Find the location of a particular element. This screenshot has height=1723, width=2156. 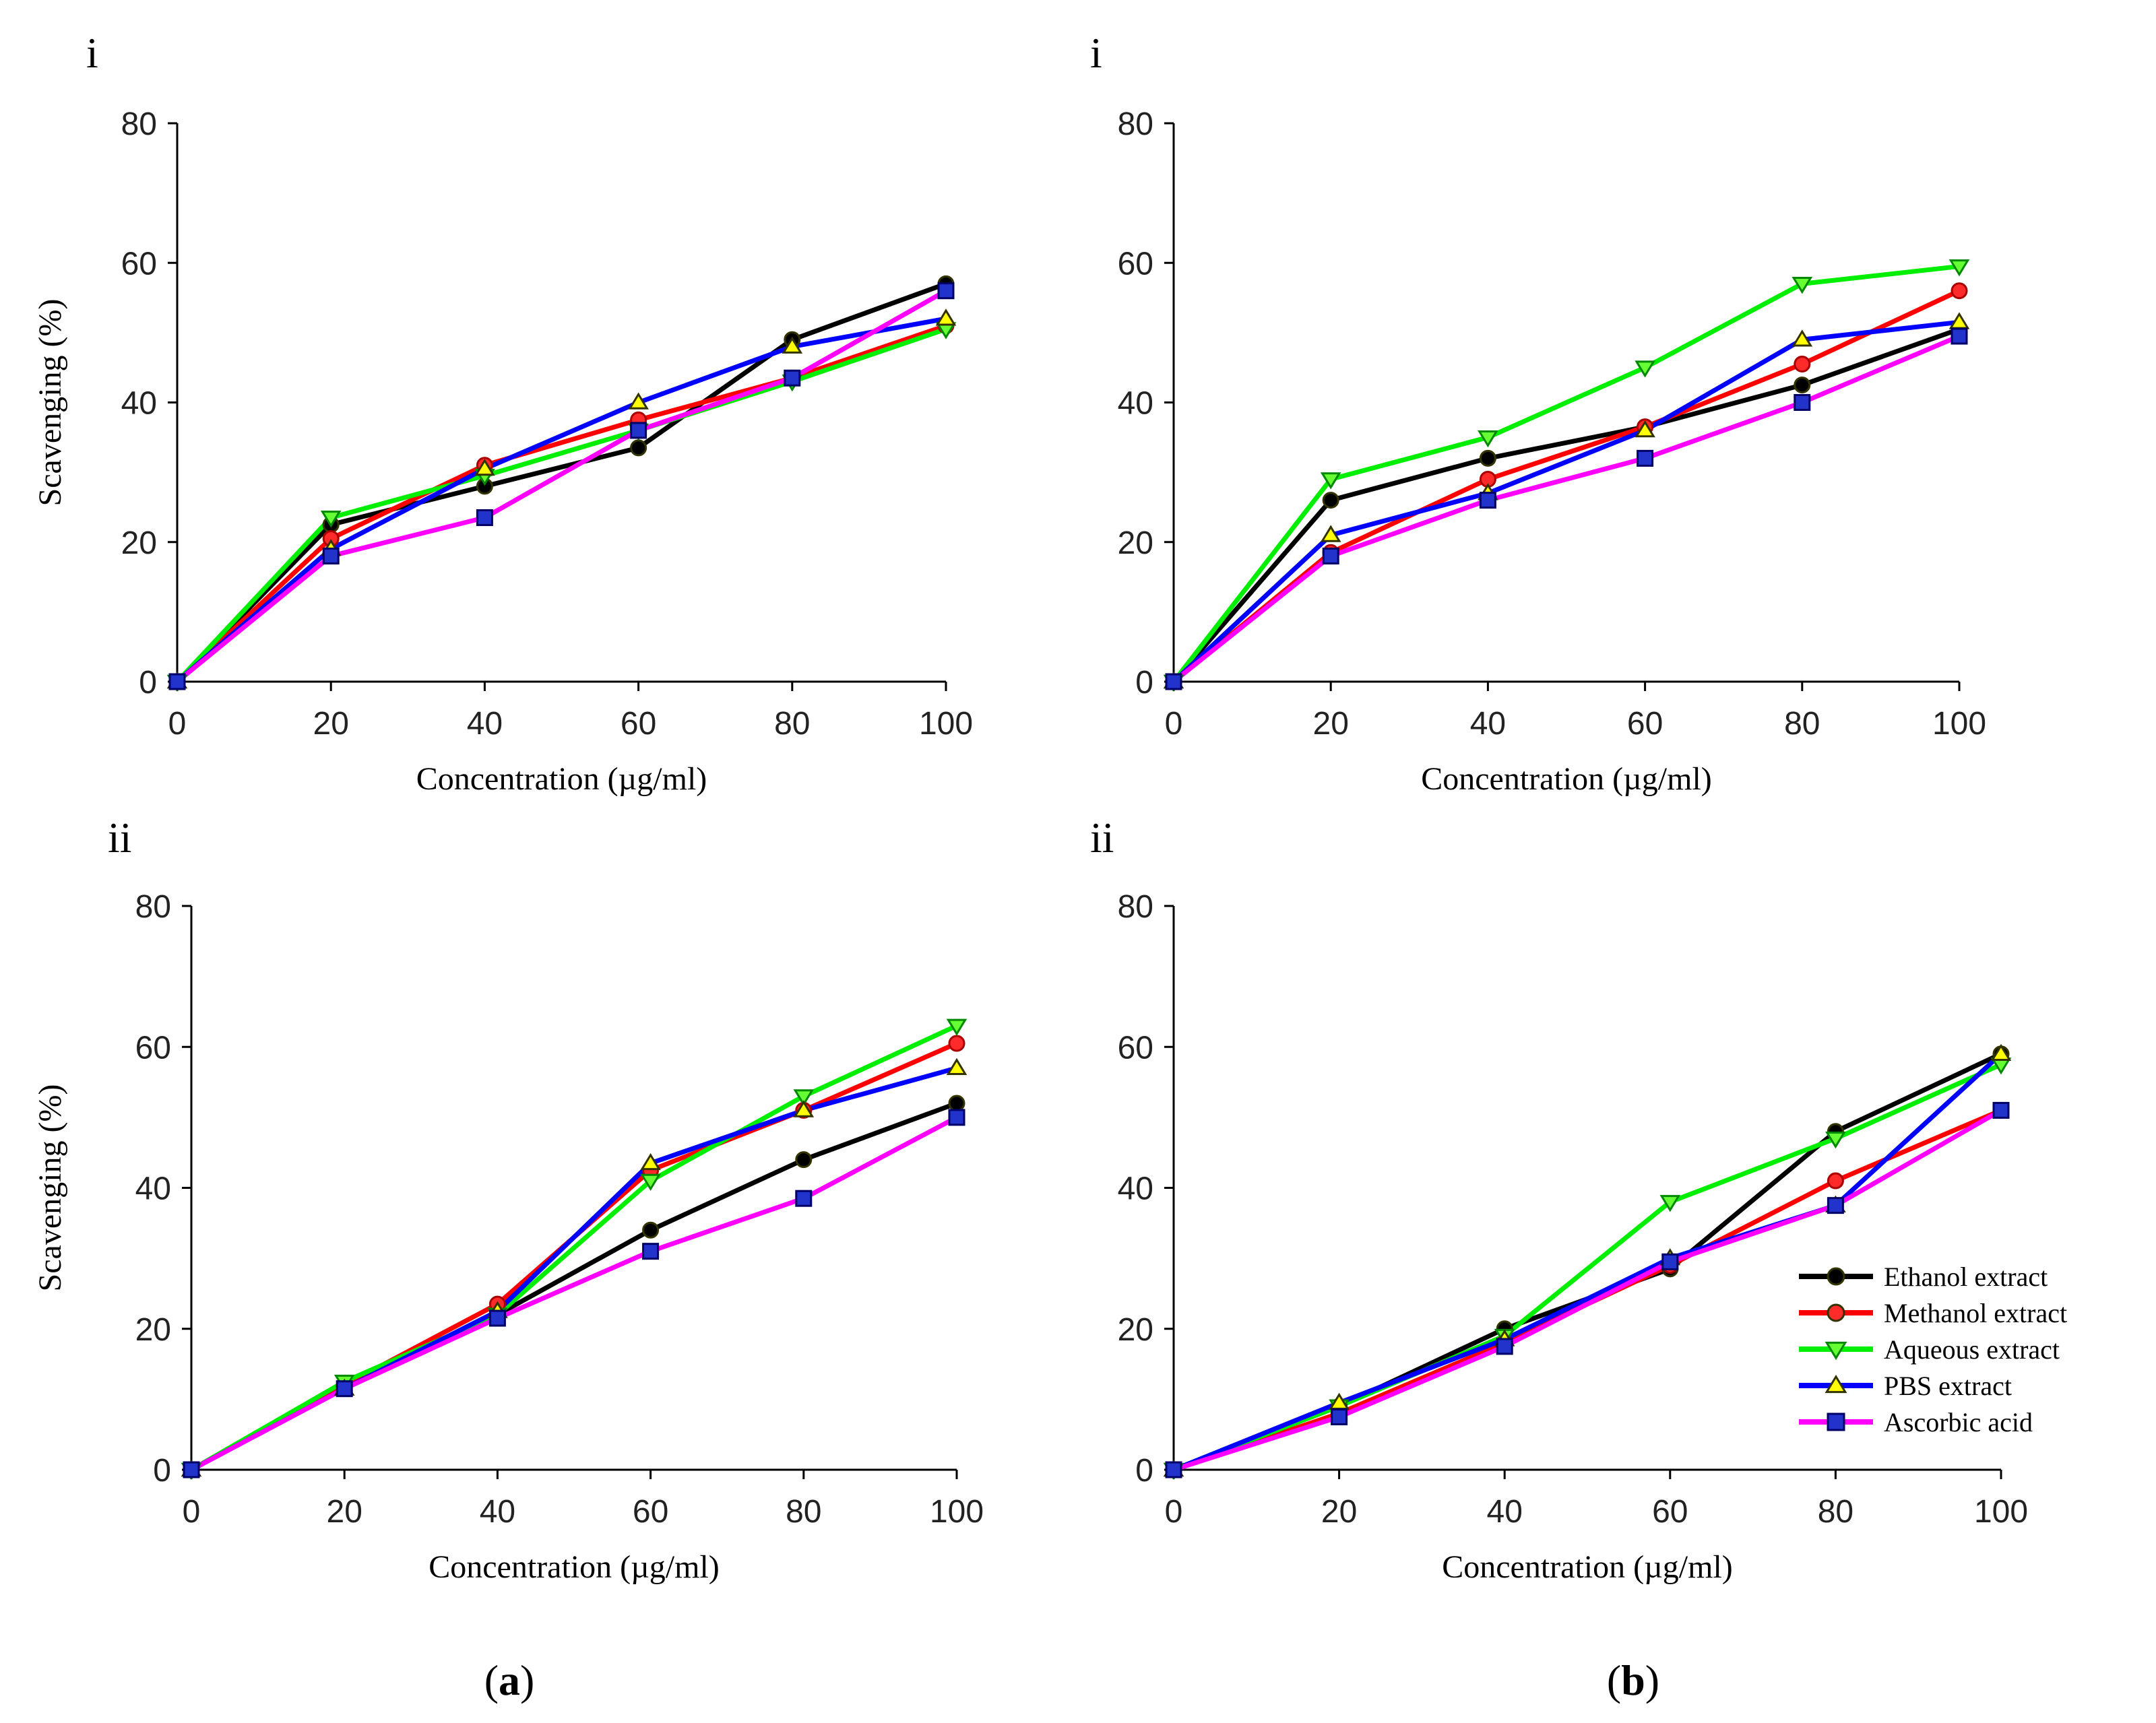

x-tick-label: 0 is located at coordinates (1174, 724).